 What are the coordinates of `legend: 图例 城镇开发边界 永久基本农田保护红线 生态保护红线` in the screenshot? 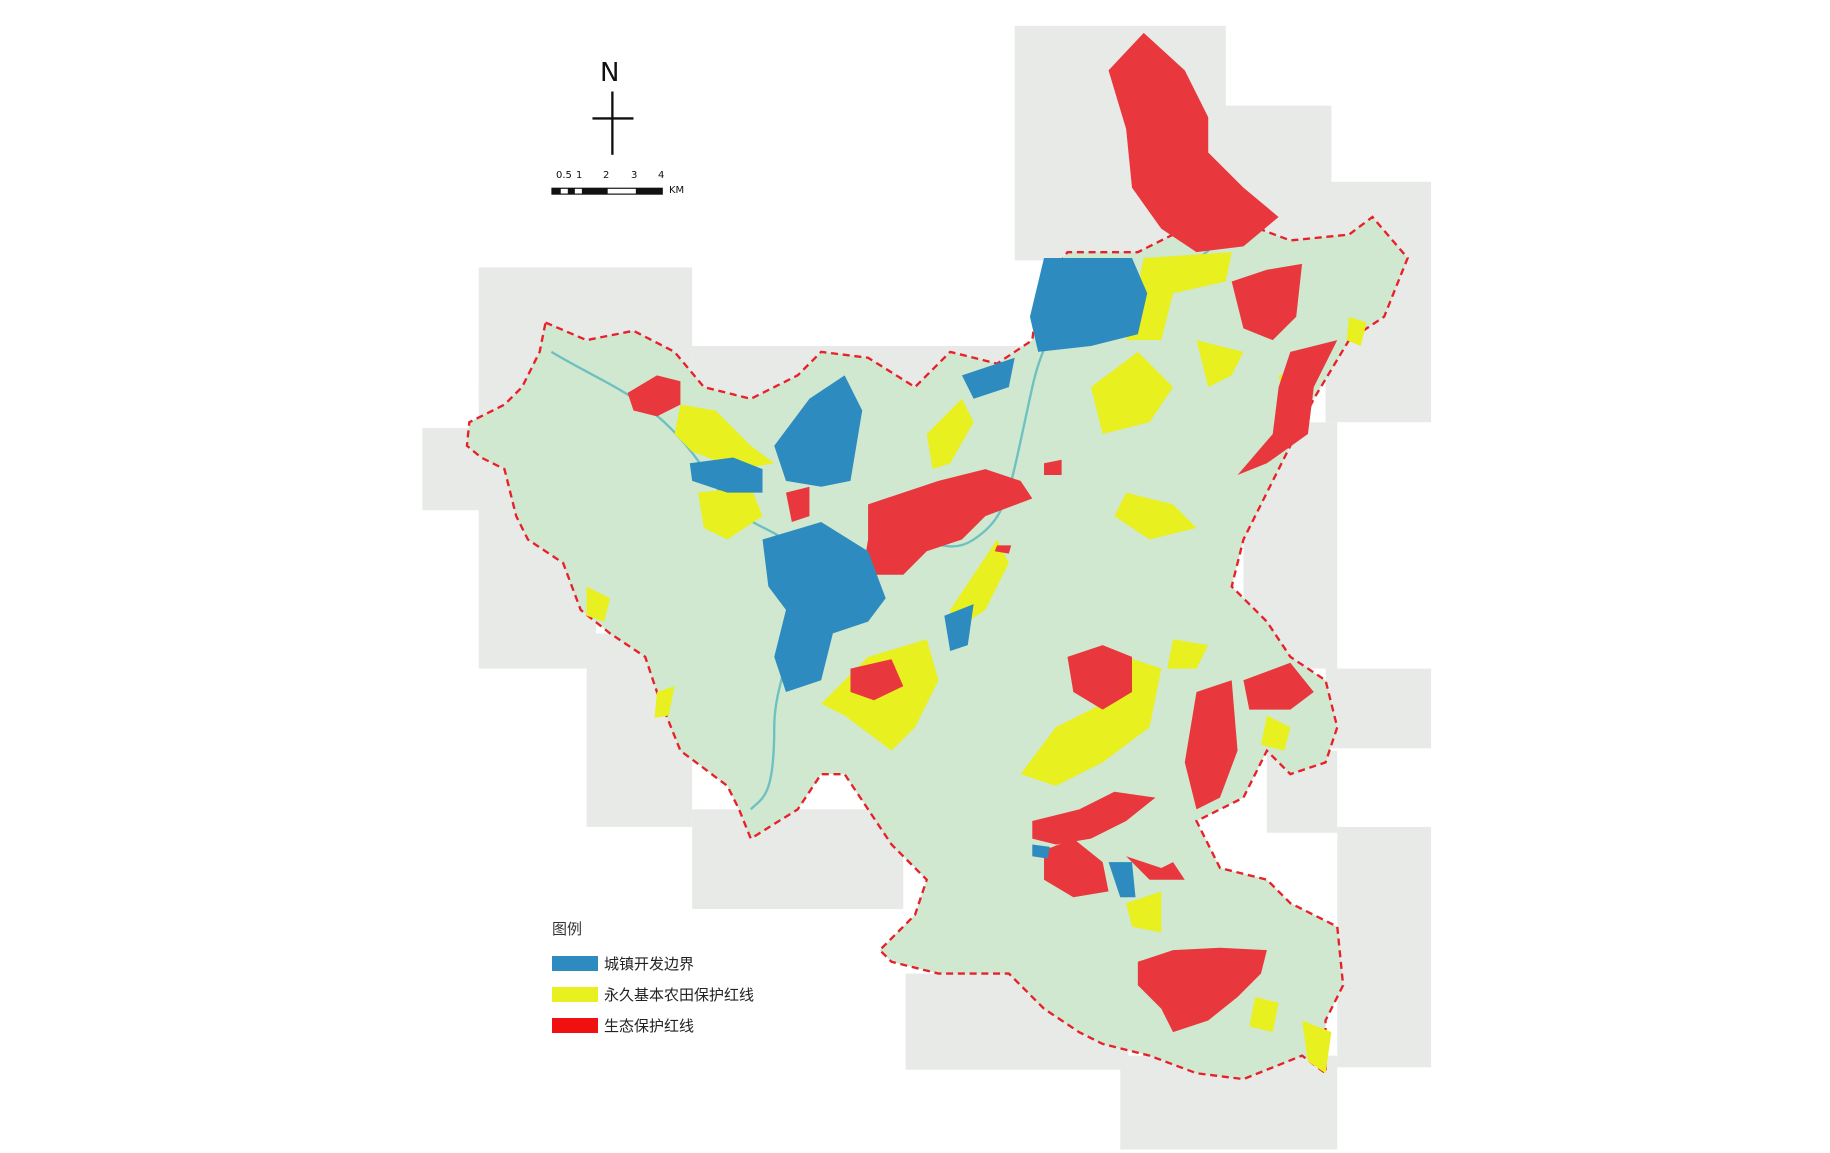 It's located at (653, 982).